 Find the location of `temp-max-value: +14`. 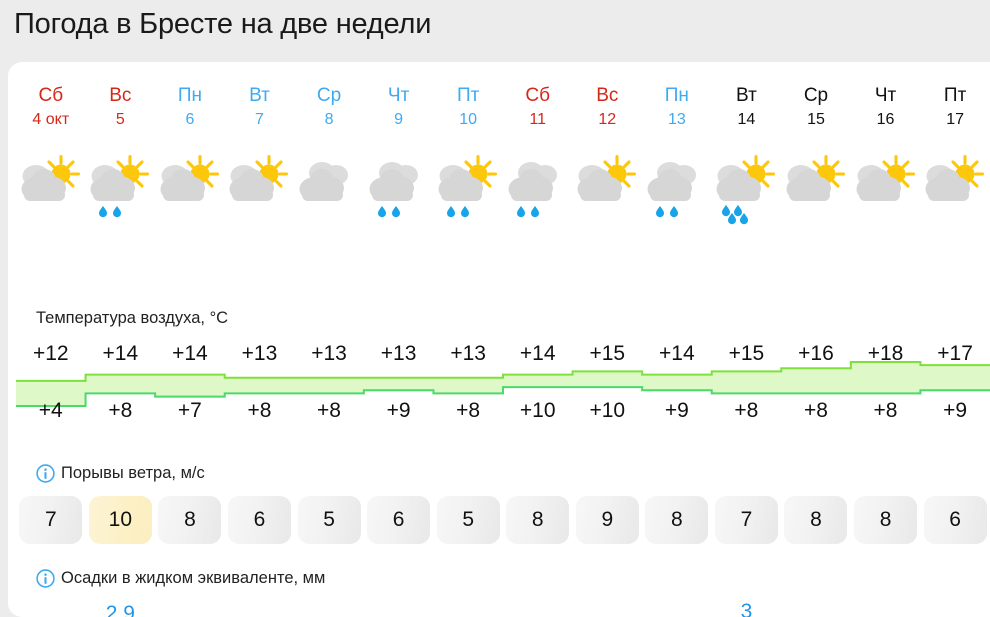

temp-max-value: +14 is located at coordinates (190, 353).